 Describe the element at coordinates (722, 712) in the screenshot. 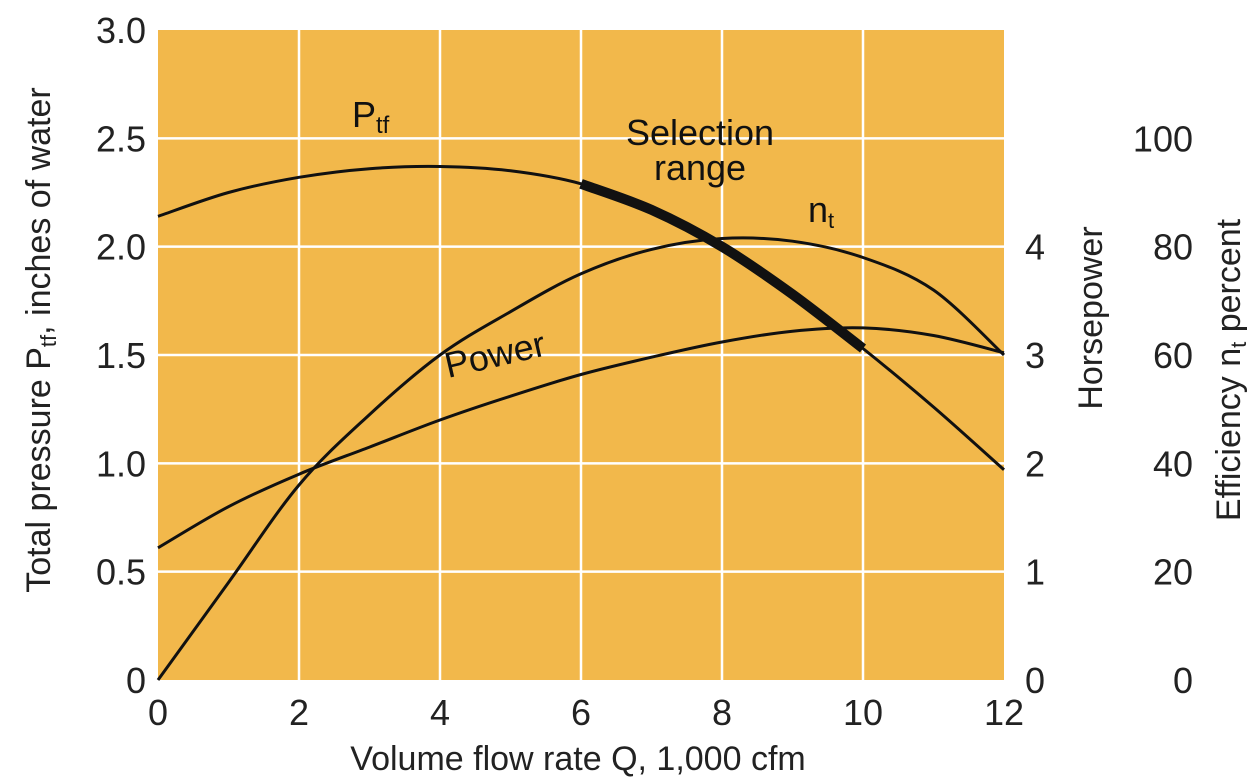

I see `x-tick-label: 8` at that location.